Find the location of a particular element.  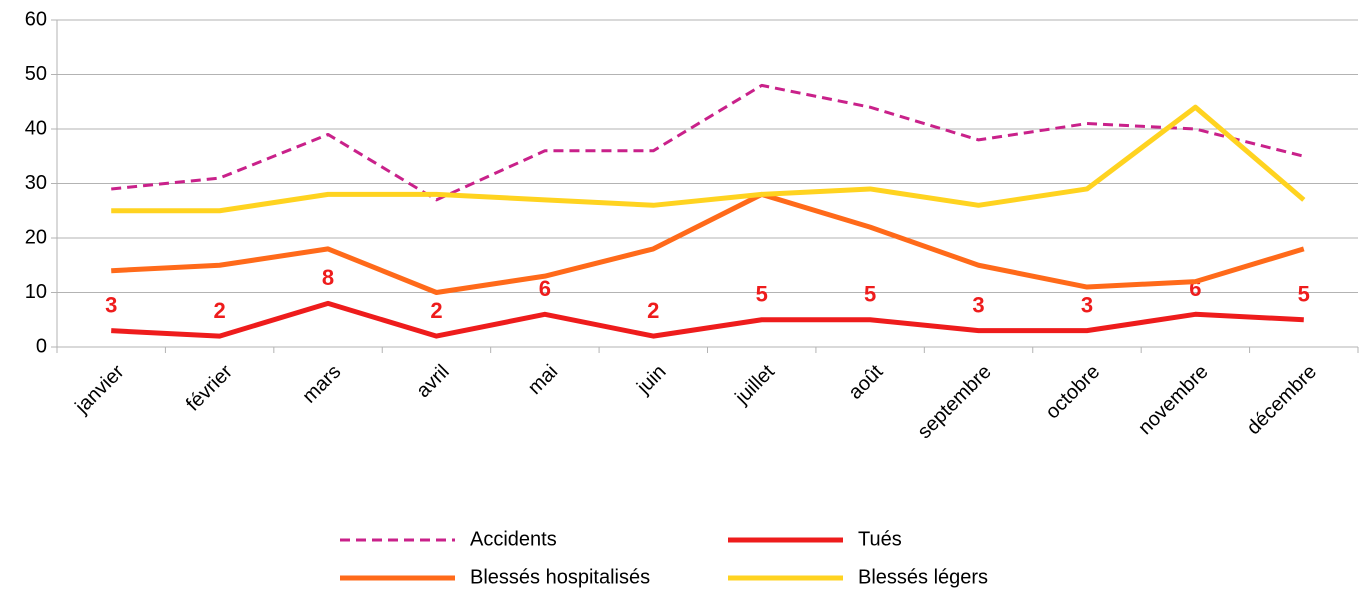

x-tick-label: décembre is located at coordinates (1282, 400).